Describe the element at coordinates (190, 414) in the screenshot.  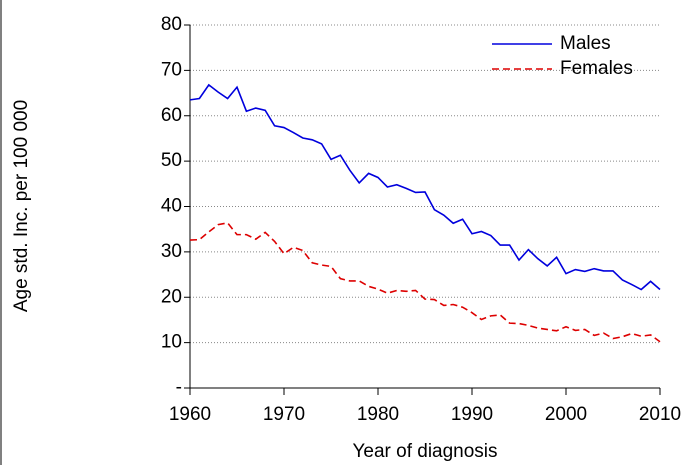
I see `x-tick-label: 1960` at that location.